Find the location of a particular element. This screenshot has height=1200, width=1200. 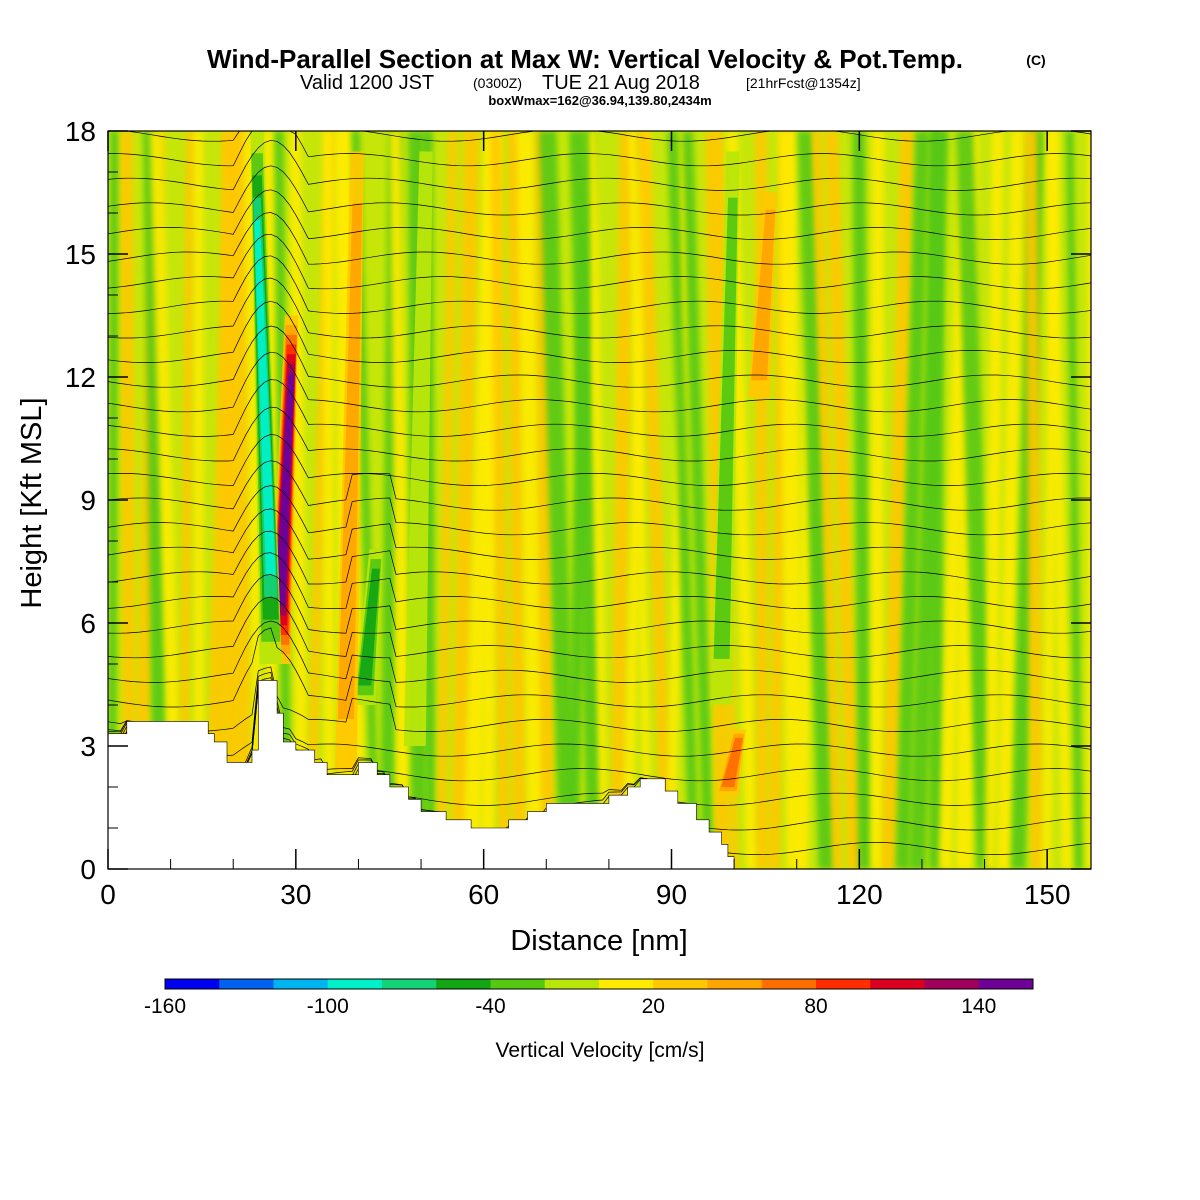

colorbar-frame is located at coordinates (599, 984).